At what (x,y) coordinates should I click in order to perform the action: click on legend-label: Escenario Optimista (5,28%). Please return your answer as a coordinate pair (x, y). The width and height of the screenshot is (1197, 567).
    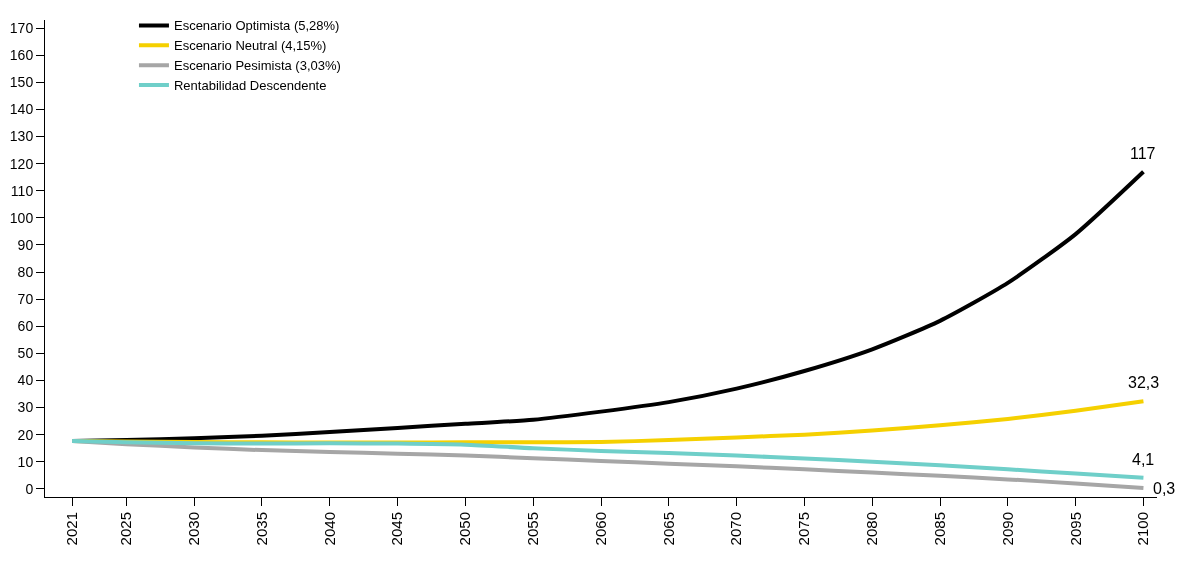
    Looking at the image, I should click on (256, 26).